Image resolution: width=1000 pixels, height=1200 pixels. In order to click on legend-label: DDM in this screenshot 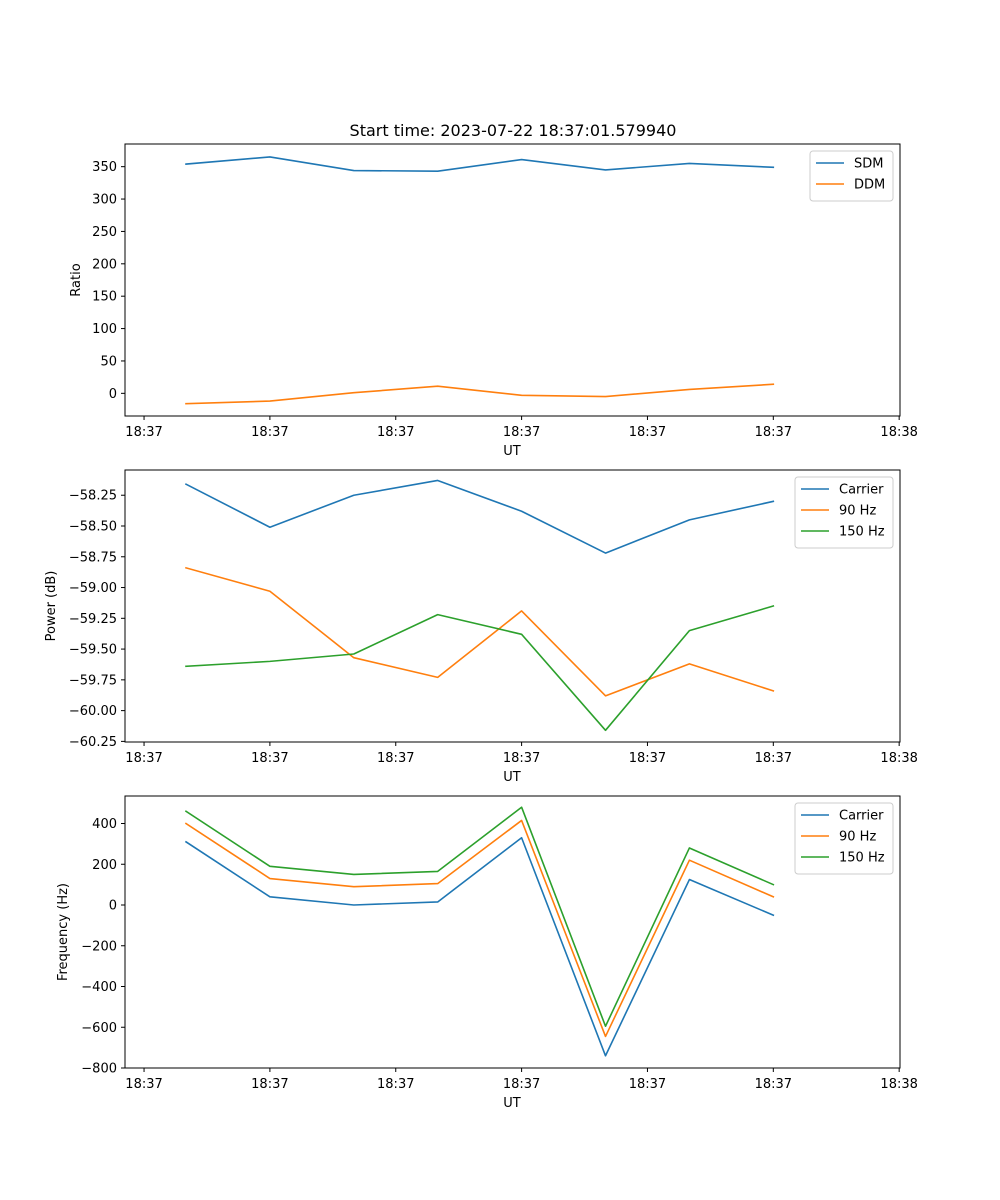, I will do `click(869, 185)`.